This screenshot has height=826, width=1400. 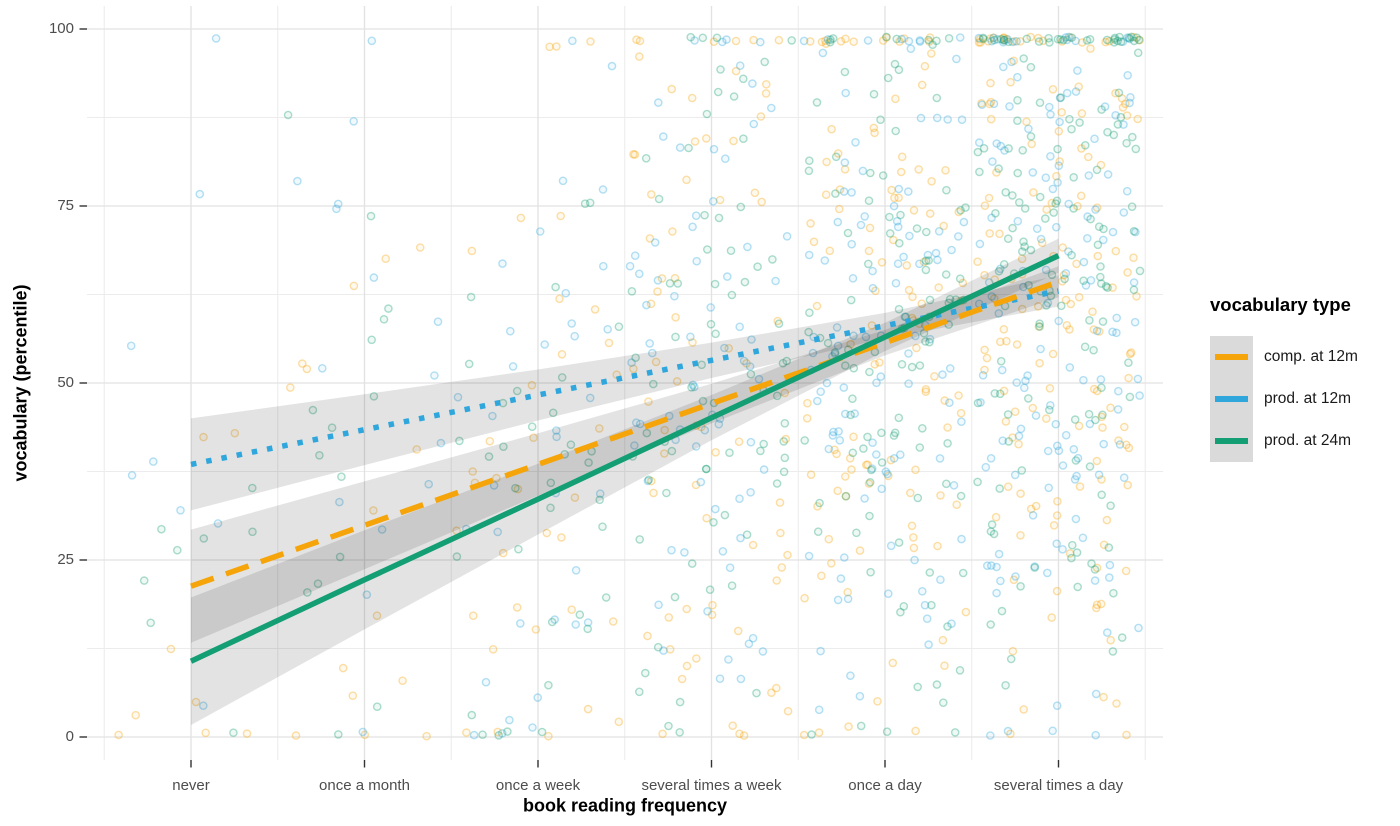 I want to click on x-axis-title: book reading frequency, so click(x=625, y=805).